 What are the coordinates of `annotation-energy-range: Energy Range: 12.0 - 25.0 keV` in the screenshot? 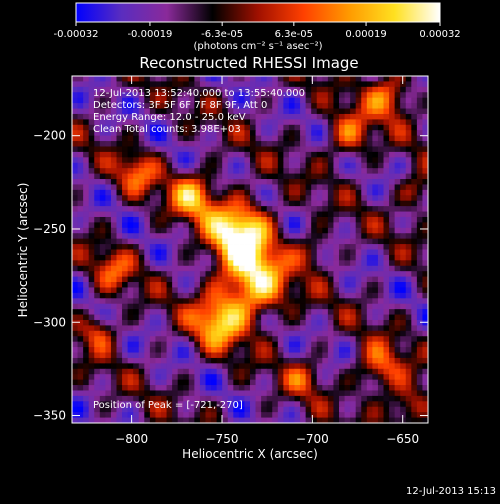 It's located at (169, 117).